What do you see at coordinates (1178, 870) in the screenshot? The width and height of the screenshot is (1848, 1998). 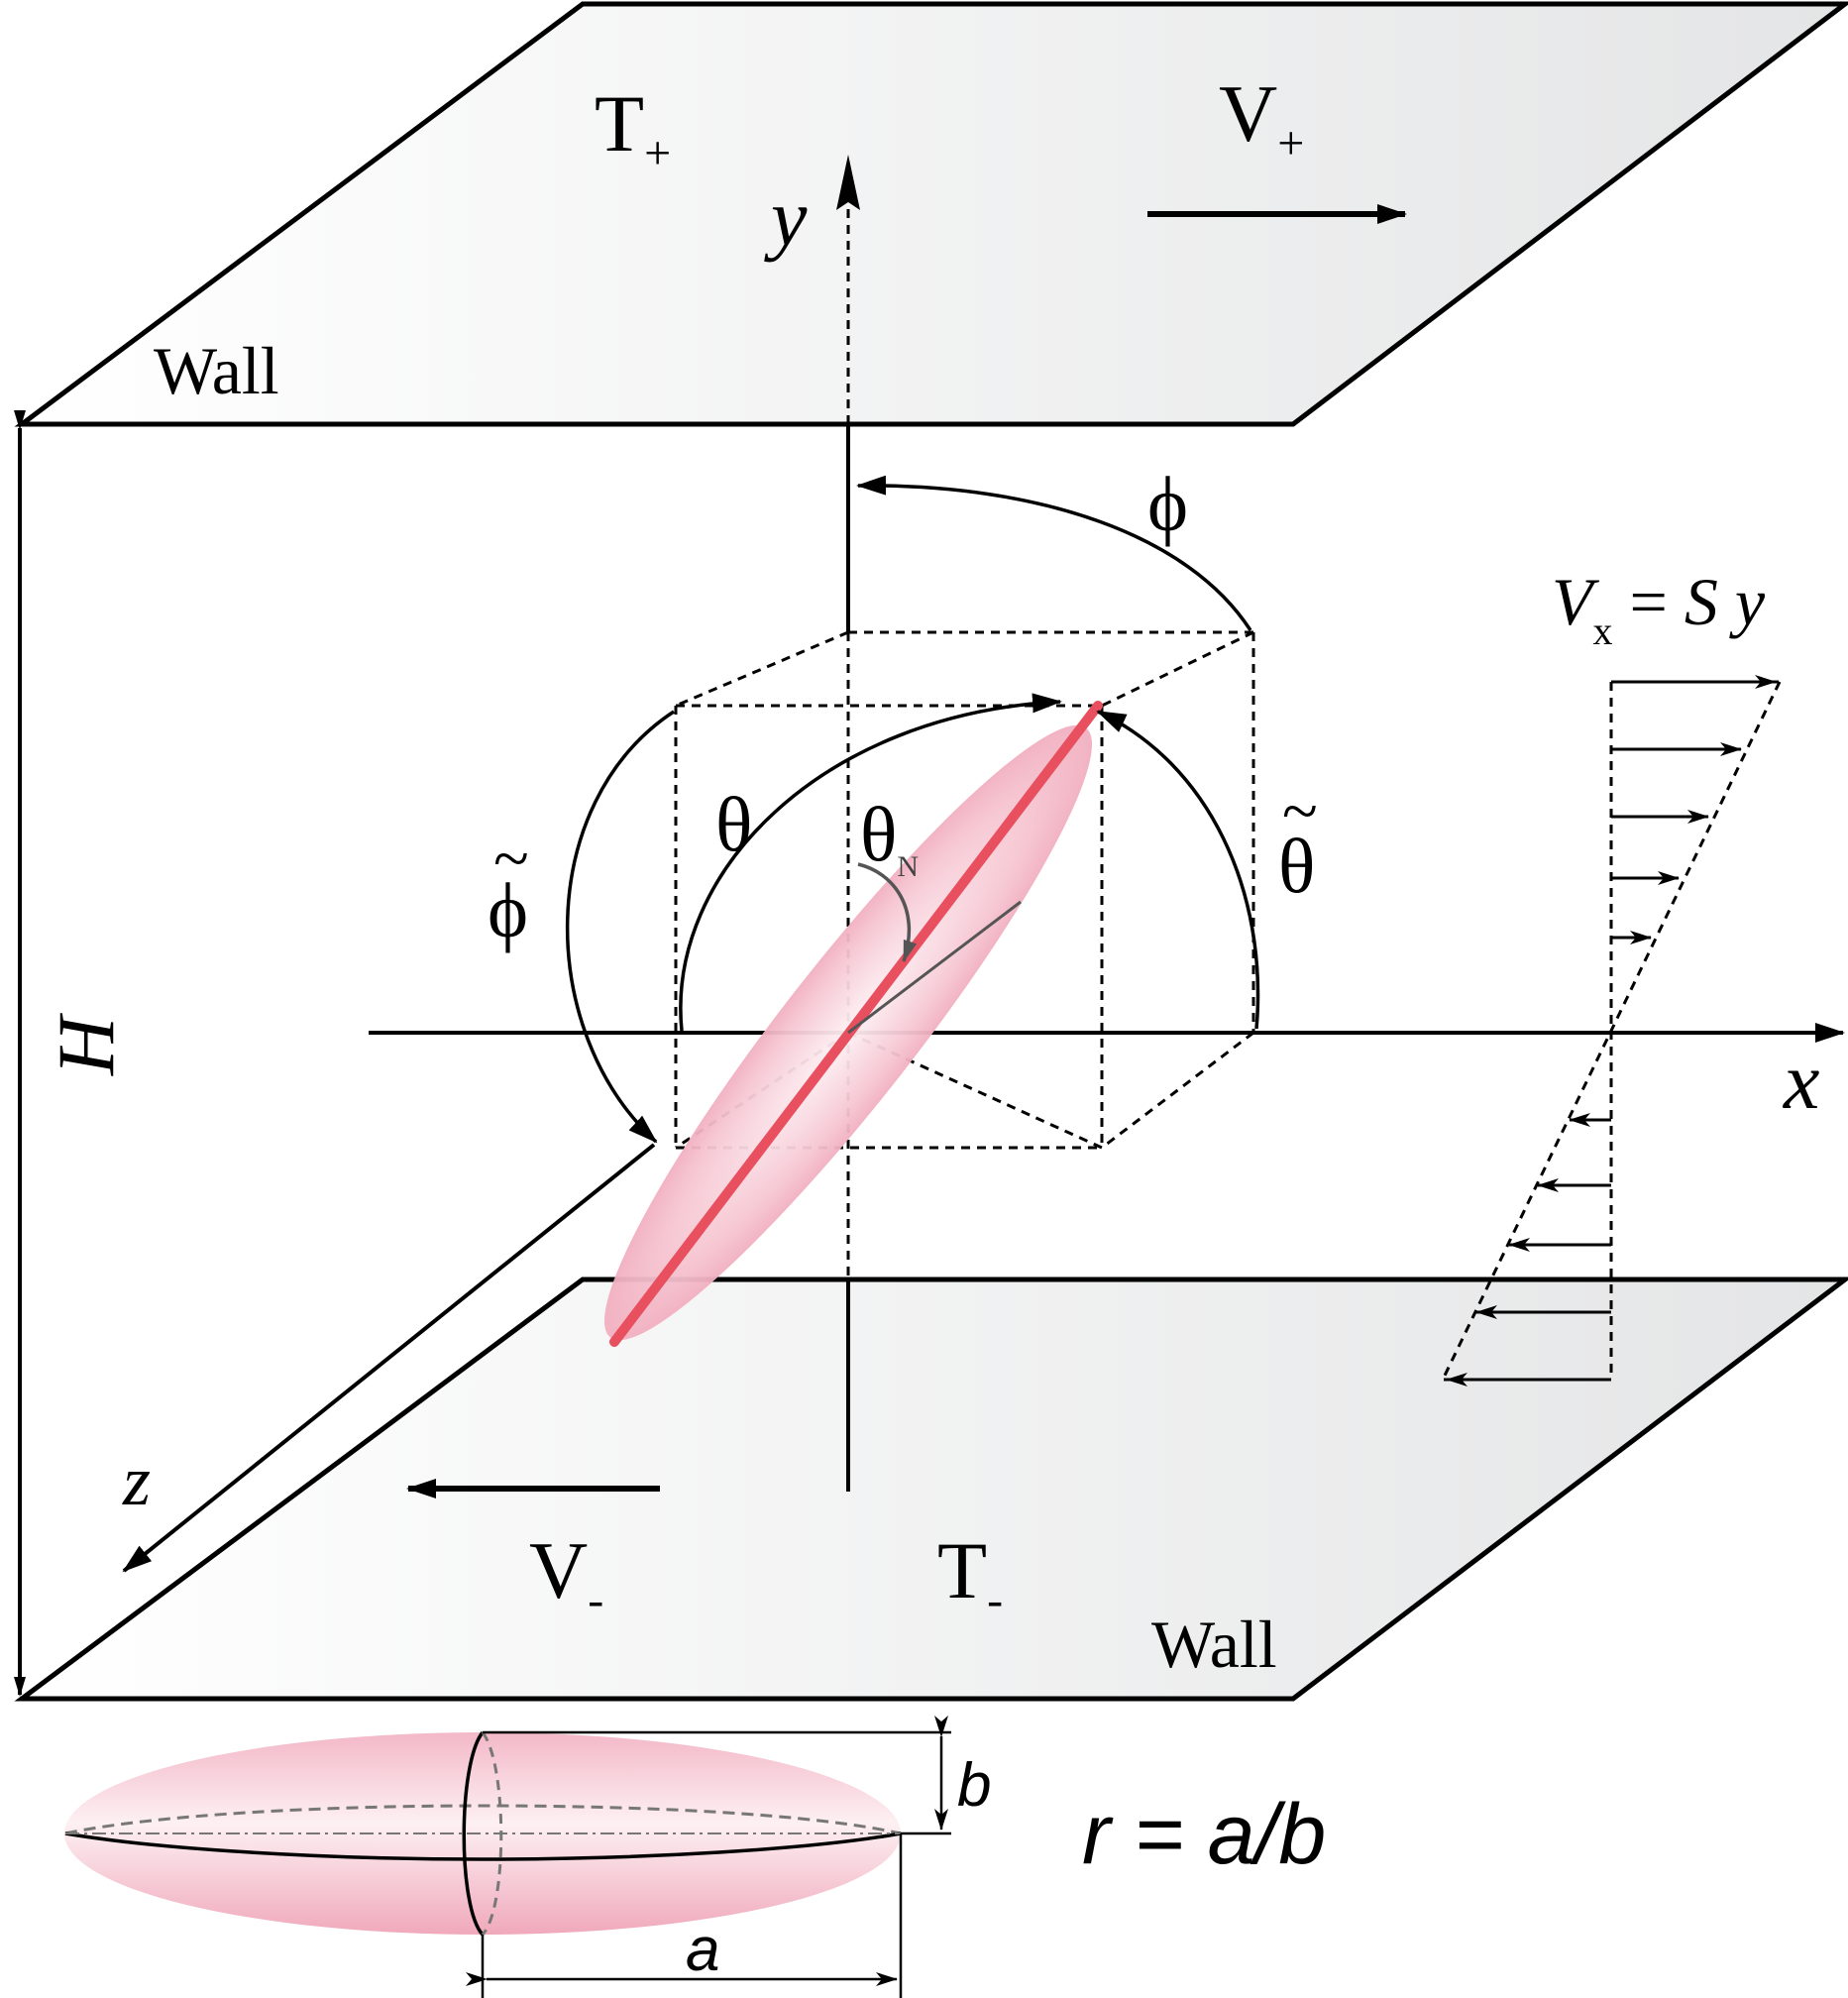 I see `theta-tilde-arc` at bounding box center [1178, 870].